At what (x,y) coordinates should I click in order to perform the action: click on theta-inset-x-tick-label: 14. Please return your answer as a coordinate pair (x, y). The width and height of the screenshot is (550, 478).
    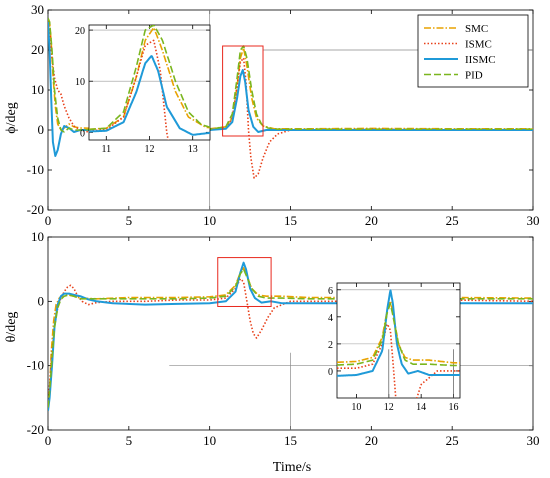
    Looking at the image, I should click on (421, 407).